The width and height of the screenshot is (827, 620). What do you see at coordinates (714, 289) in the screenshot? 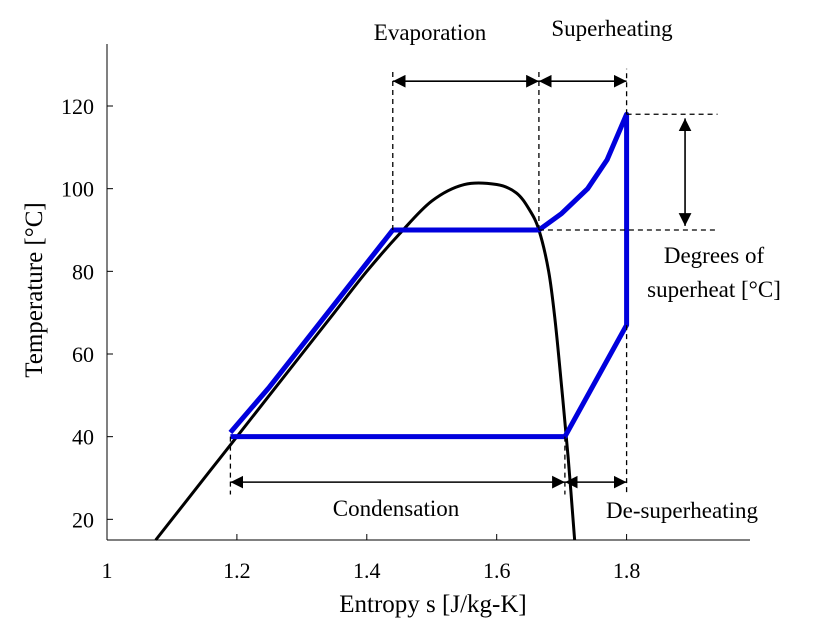
I see `degrees-of-superheat-label-line2: superheat [°C]` at bounding box center [714, 289].